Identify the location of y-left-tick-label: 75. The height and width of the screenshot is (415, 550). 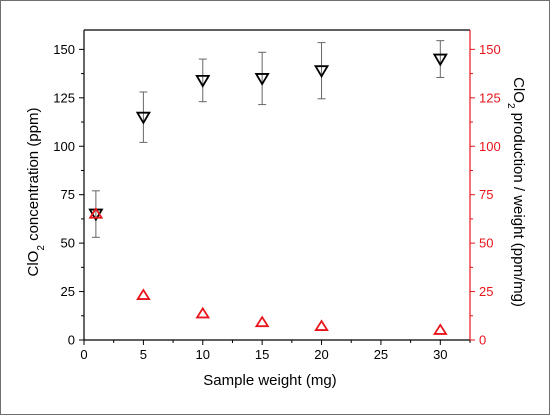
(68, 194).